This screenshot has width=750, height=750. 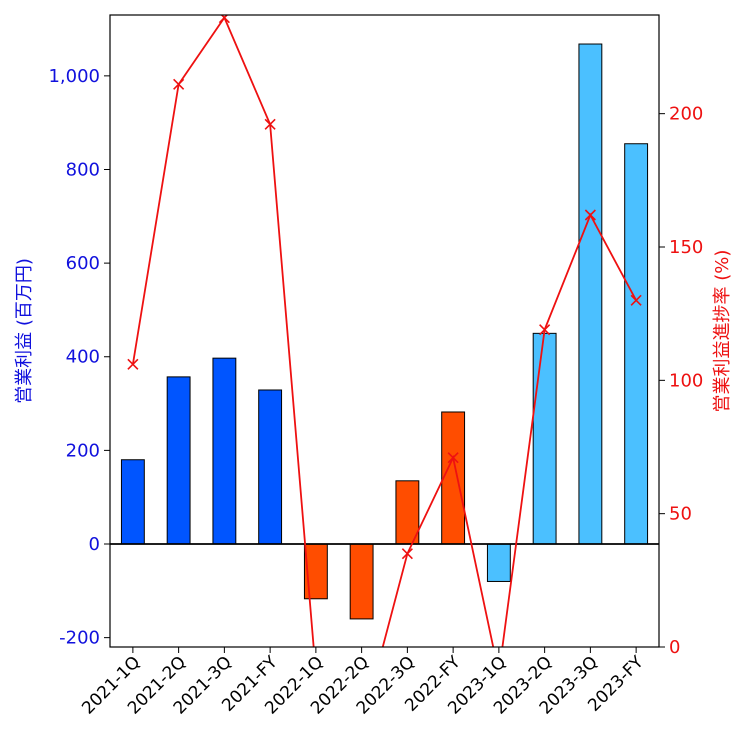 I want to click on bar-2021-1Q, so click(x=132, y=502).